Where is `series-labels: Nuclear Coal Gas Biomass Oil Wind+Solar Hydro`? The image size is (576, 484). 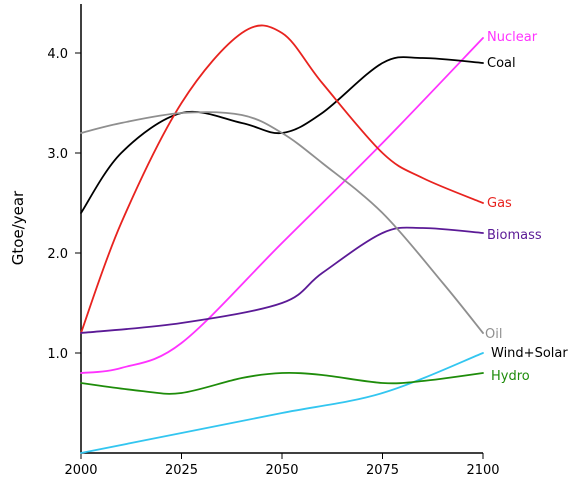
series-labels: Nuclear Coal Gas Biomass Oil Wind+Solar Hydro is located at coordinates (526, 207).